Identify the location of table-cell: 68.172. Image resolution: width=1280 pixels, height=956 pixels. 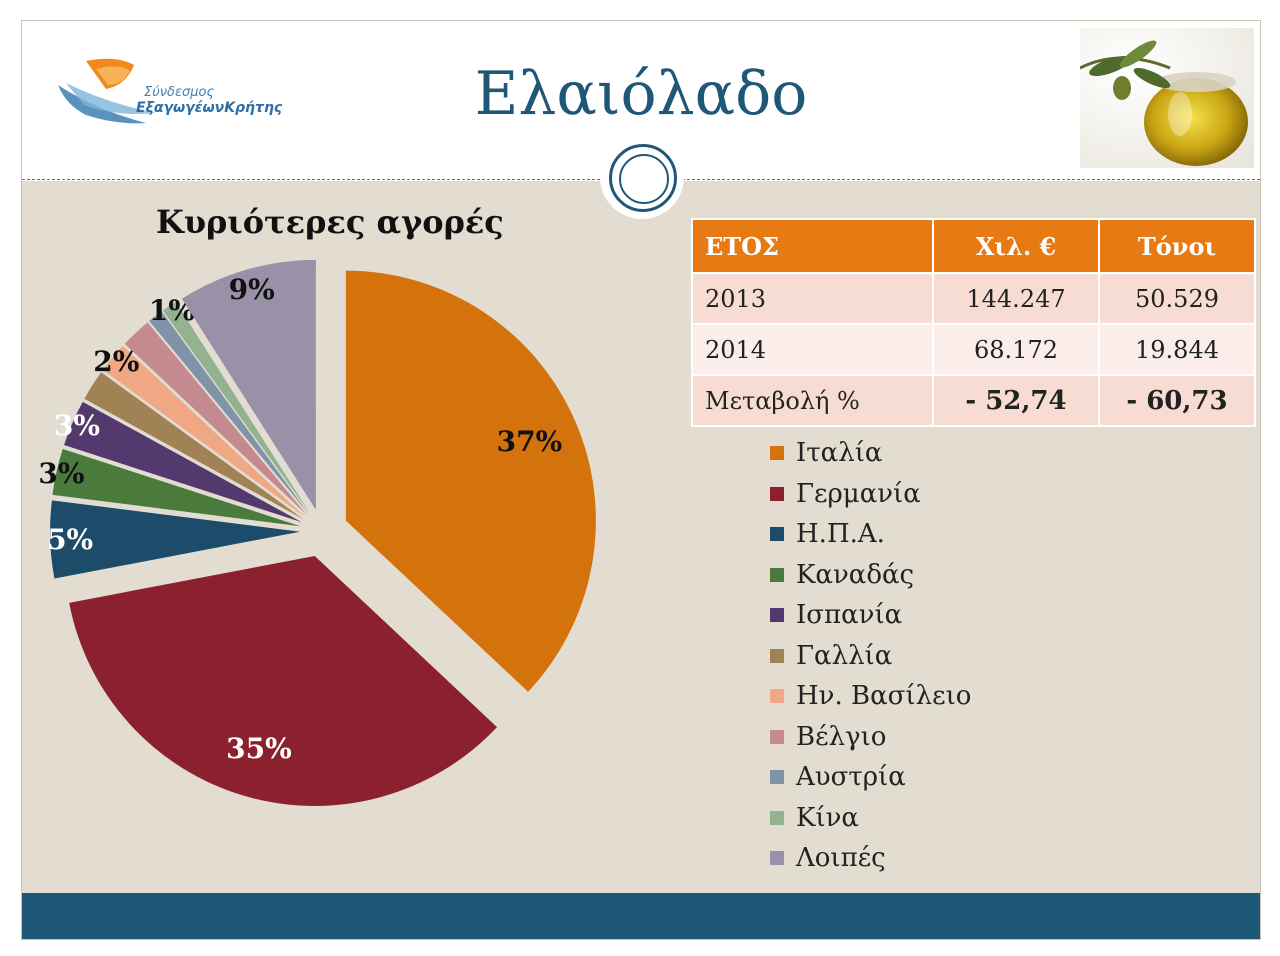
(1016, 349).